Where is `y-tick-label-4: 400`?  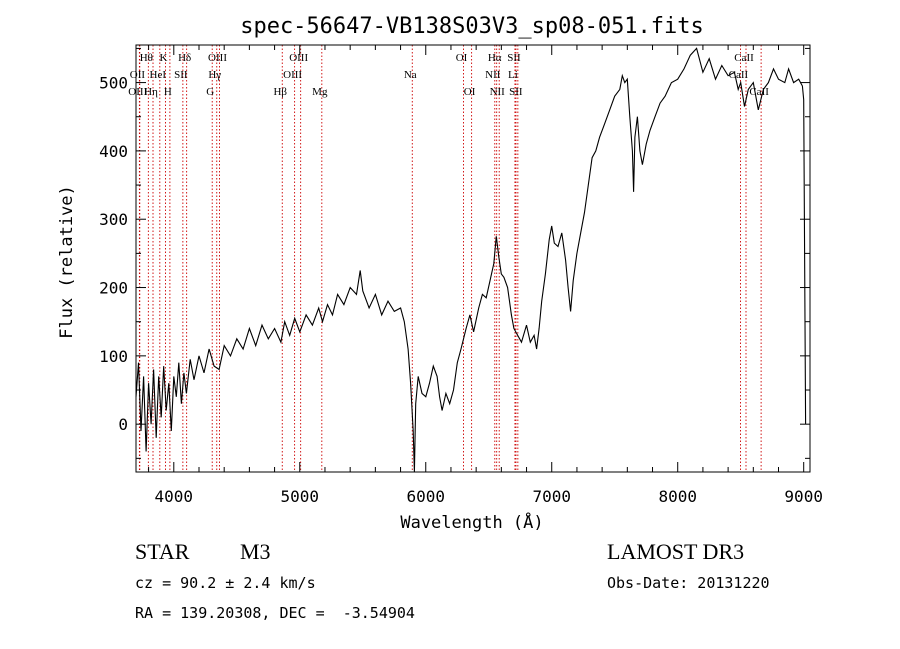 y-tick-label-4: 400 is located at coordinates (113, 151).